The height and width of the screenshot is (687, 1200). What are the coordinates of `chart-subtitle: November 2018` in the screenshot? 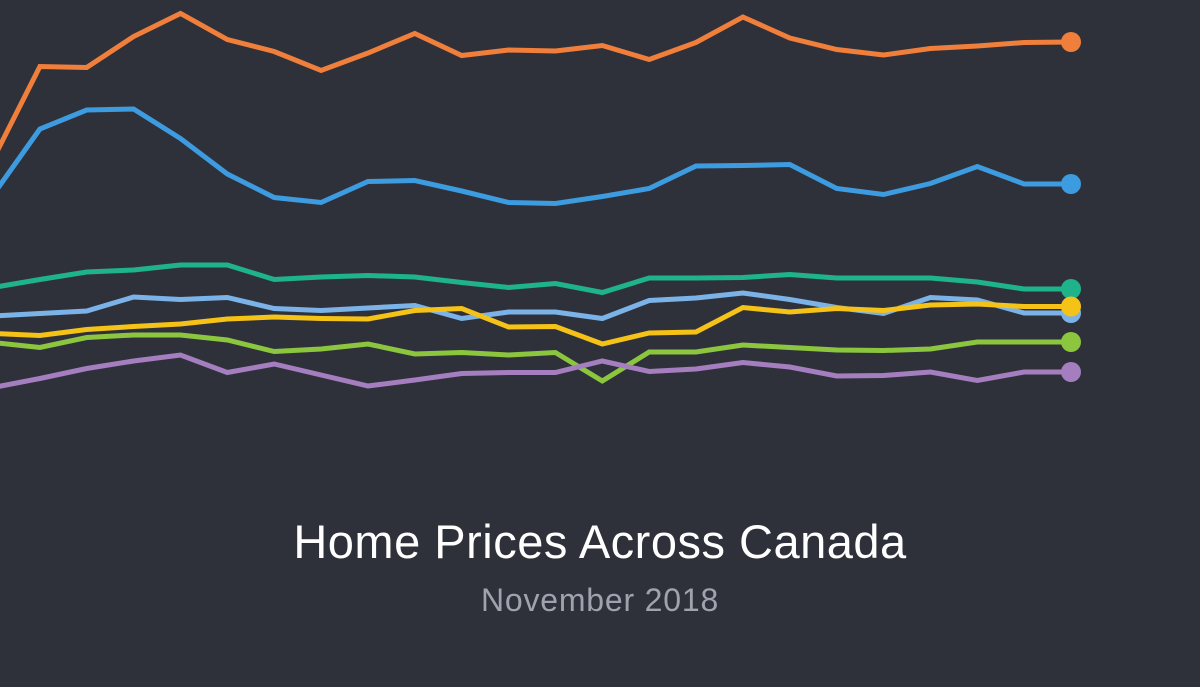 It's located at (600, 600).